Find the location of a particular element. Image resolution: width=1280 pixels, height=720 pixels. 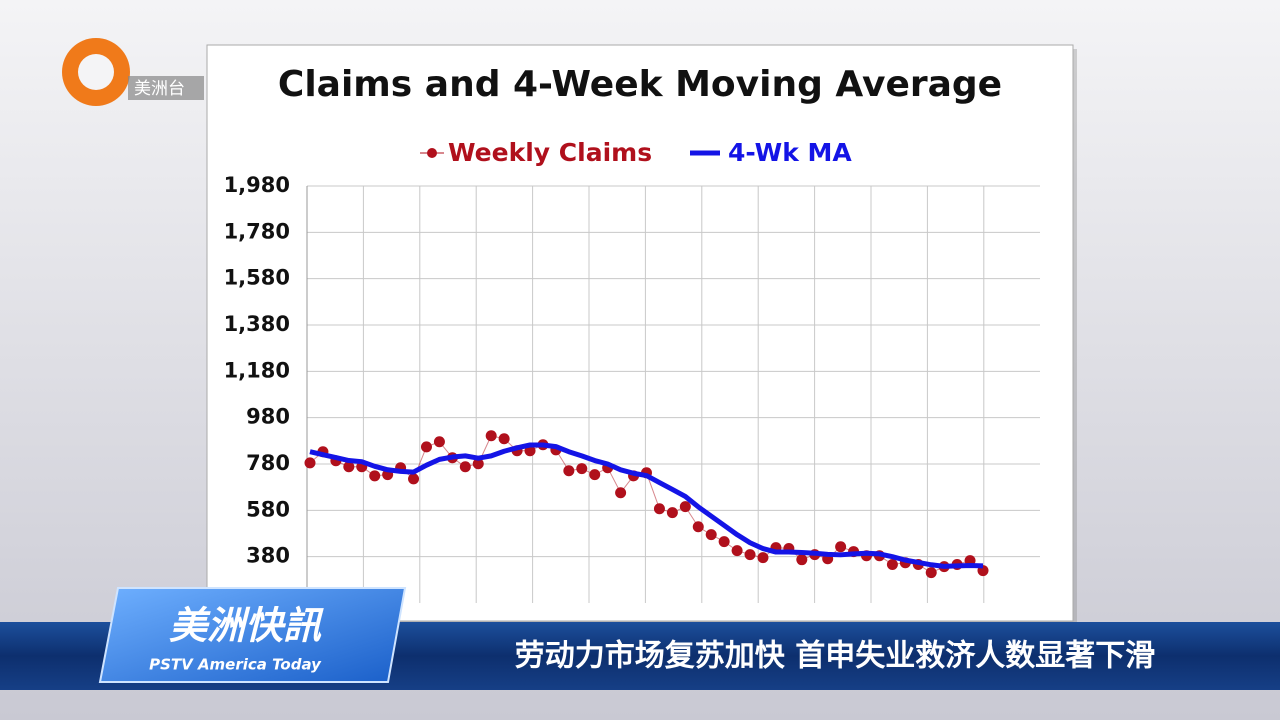

program-name-en: PSTV America Today is located at coordinates (235, 665).